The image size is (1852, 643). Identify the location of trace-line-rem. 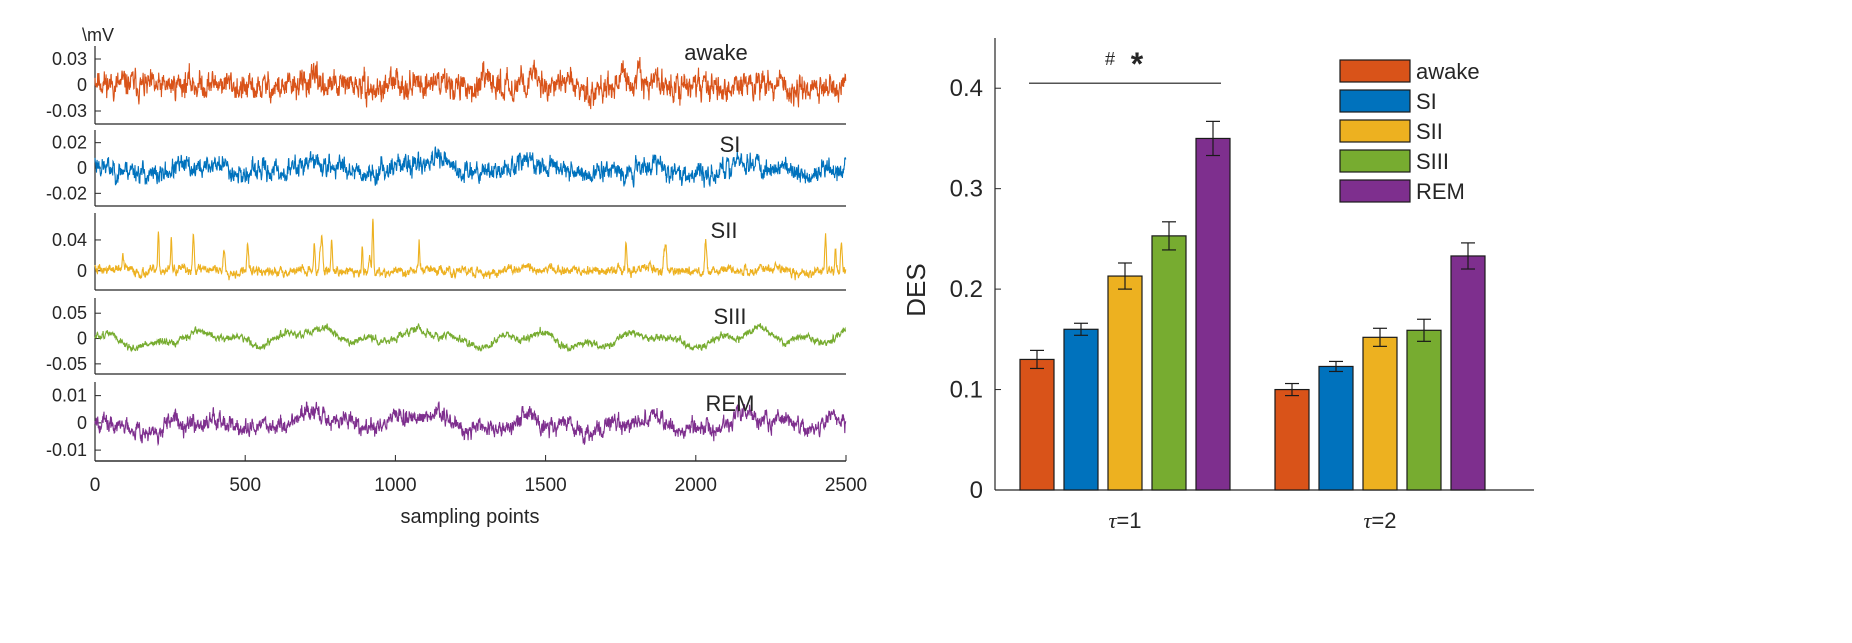
(470, 424).